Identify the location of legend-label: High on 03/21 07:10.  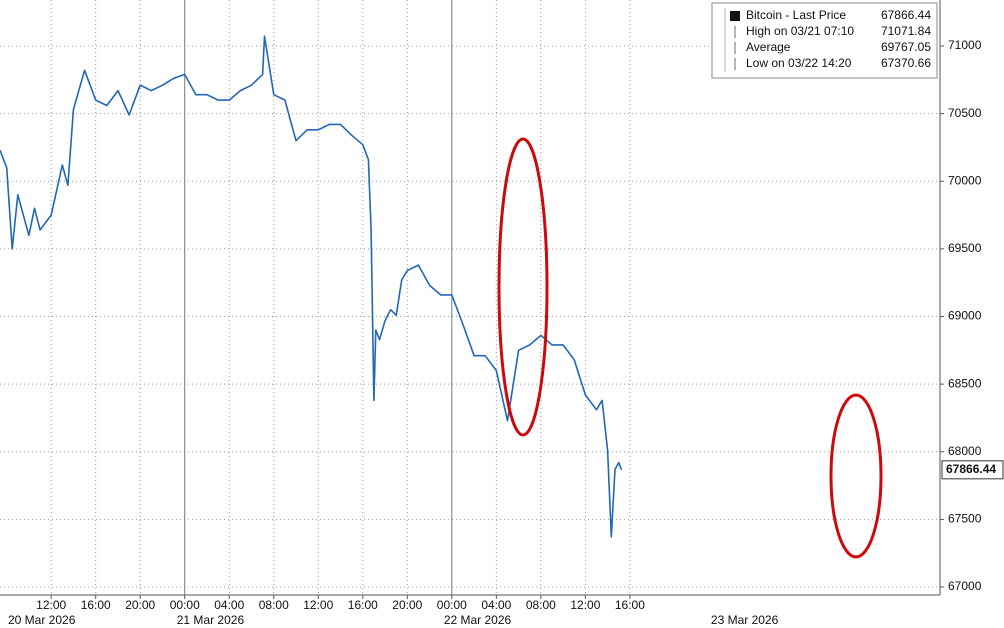
(800, 31).